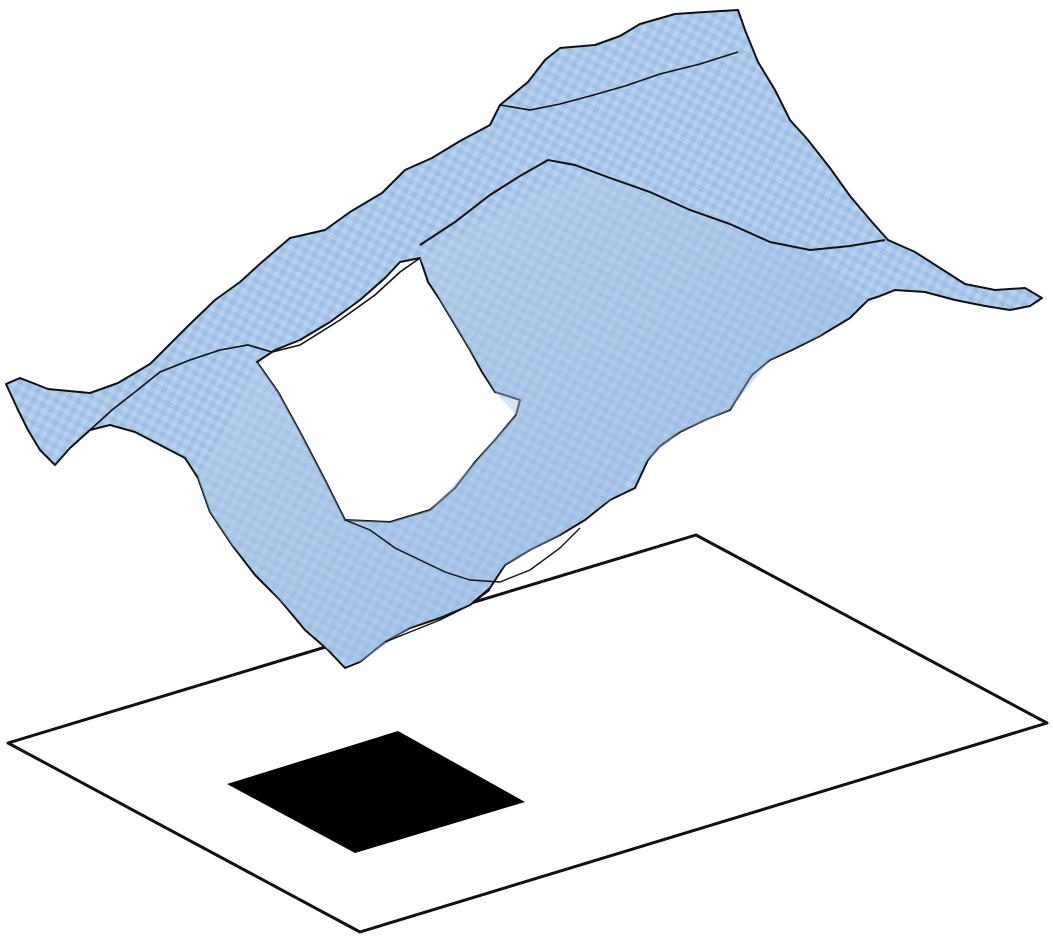  Describe the element at coordinates (437, 616) in the screenshot. I see `ridge-line-fold` at that location.